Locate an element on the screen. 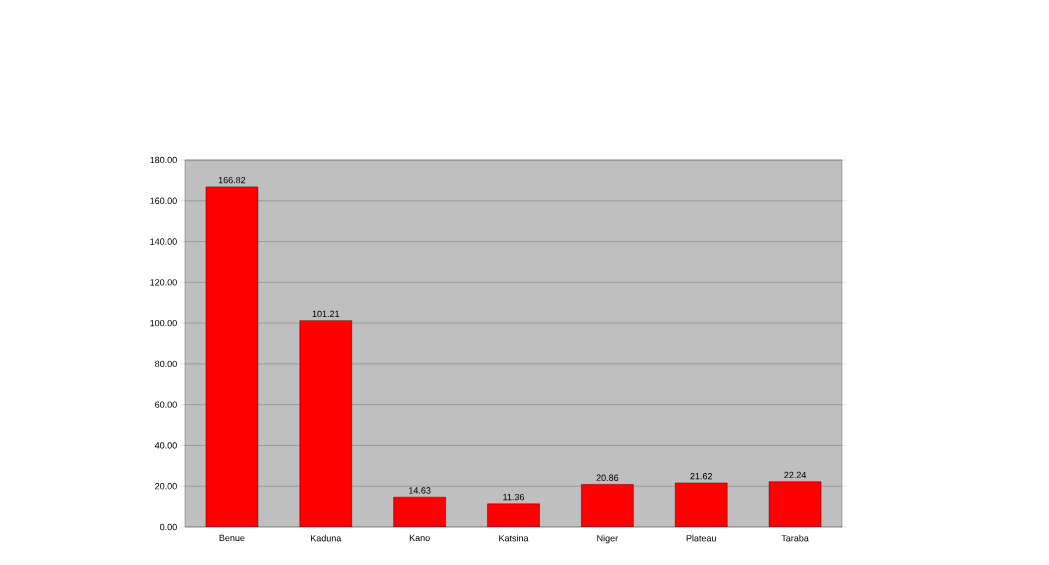  y-tick-label: 80.00 is located at coordinates (166, 364).